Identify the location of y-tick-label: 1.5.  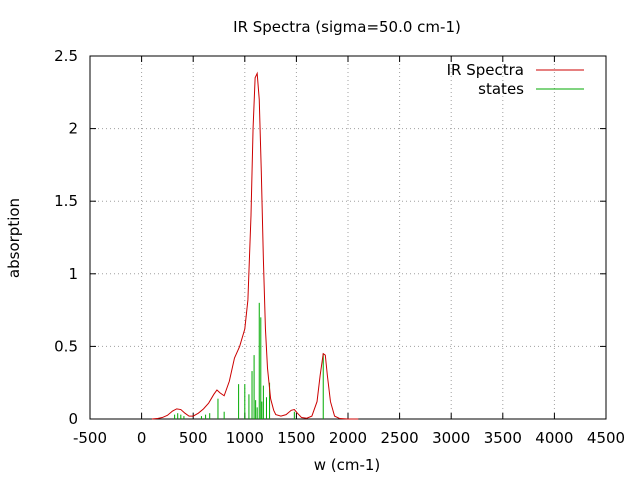
(66, 201).